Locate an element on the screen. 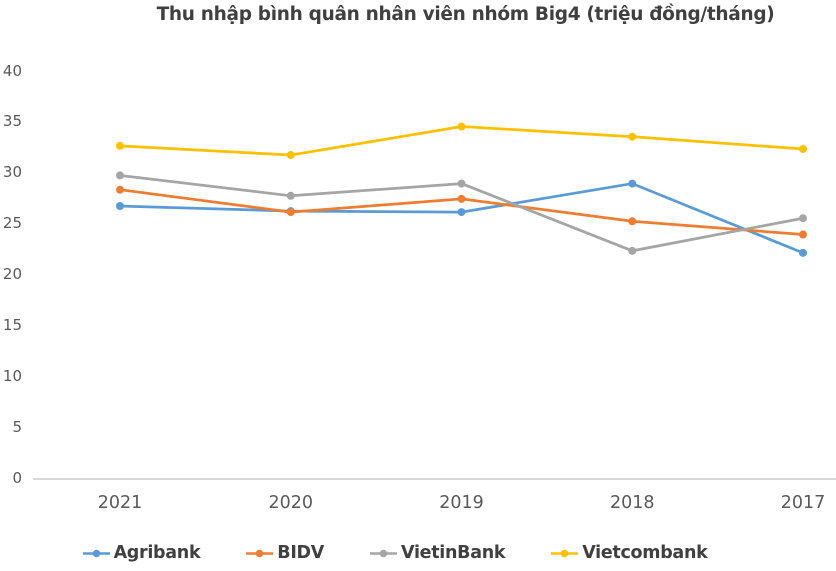  x-axis: 2021 2020 2019 2018 2017 is located at coordinates (418, 504).